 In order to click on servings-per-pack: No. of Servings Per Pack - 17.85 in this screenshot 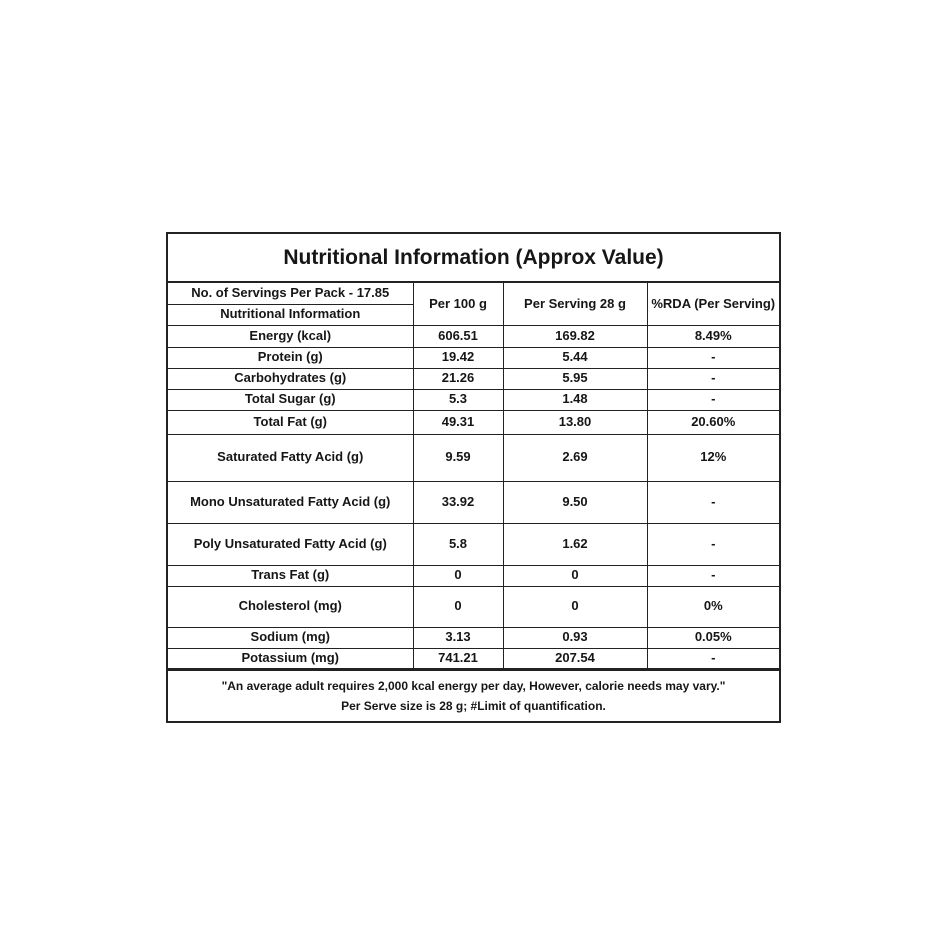, I will do `click(291, 294)`.